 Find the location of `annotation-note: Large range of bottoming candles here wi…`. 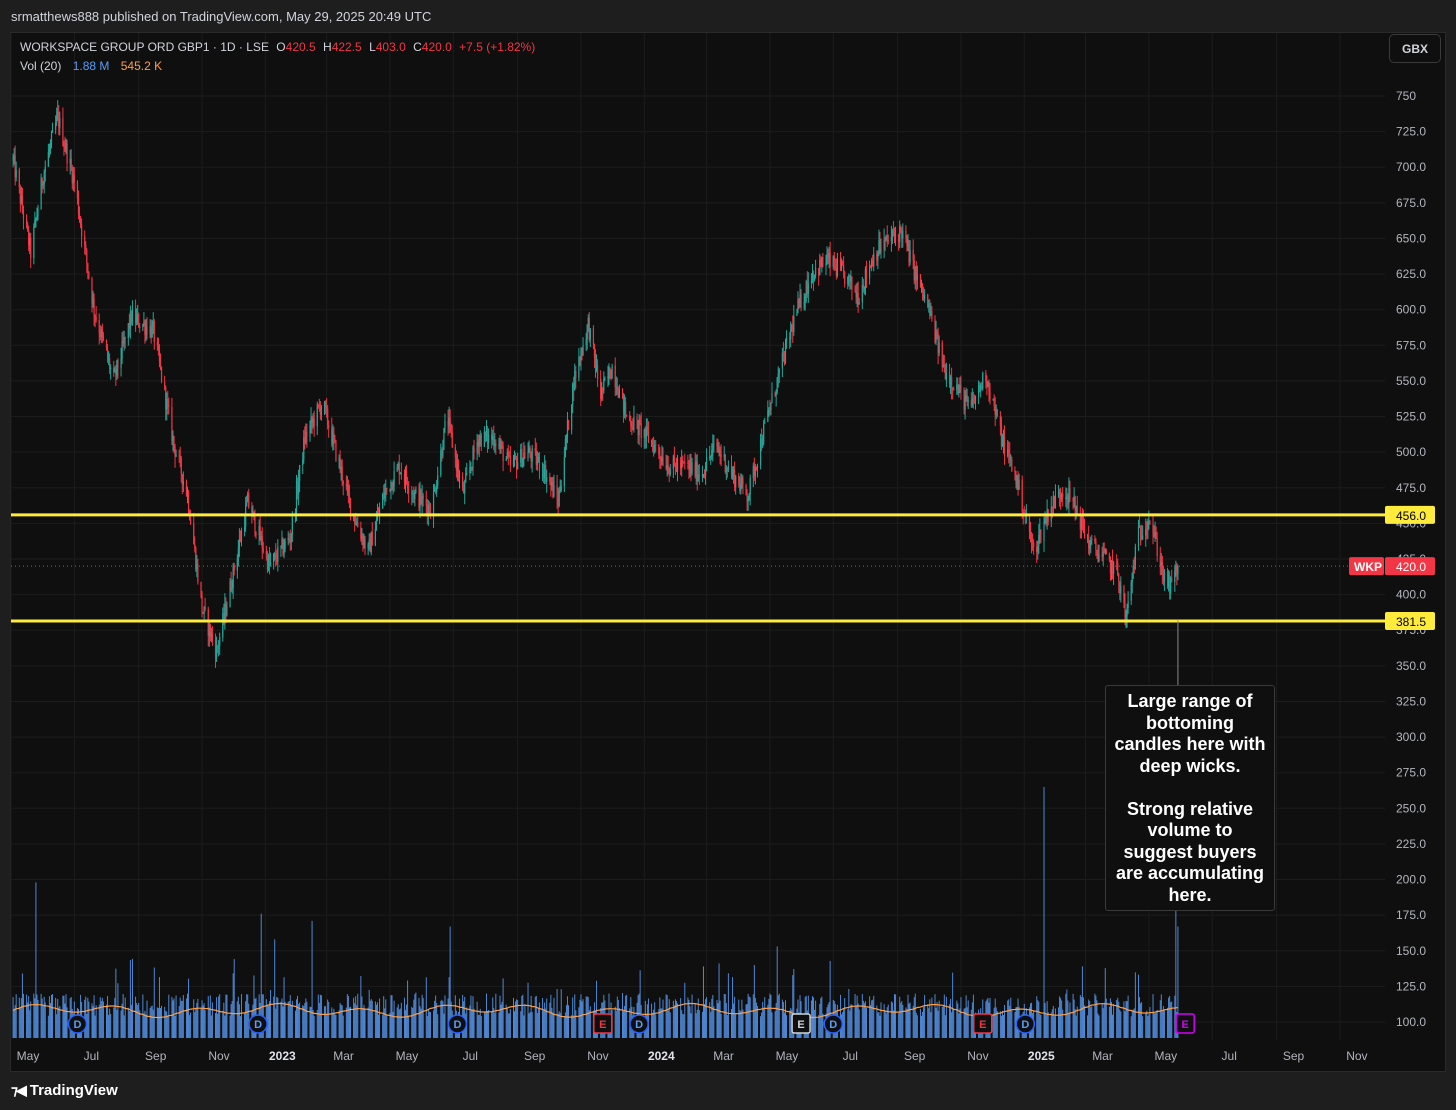

annotation-note: Large range of bottoming candles here wi… is located at coordinates (1190, 798).